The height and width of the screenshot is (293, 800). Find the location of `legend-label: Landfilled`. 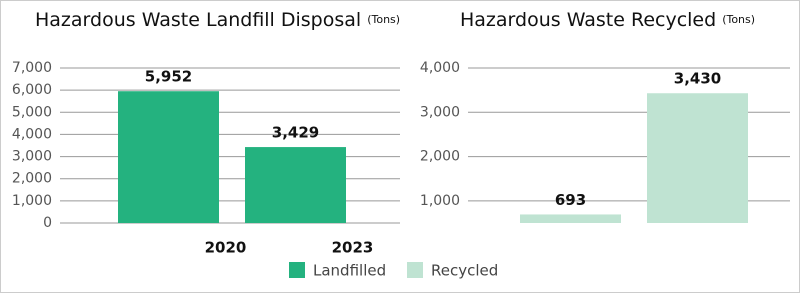

legend-label: Landfilled is located at coordinates (349, 271).